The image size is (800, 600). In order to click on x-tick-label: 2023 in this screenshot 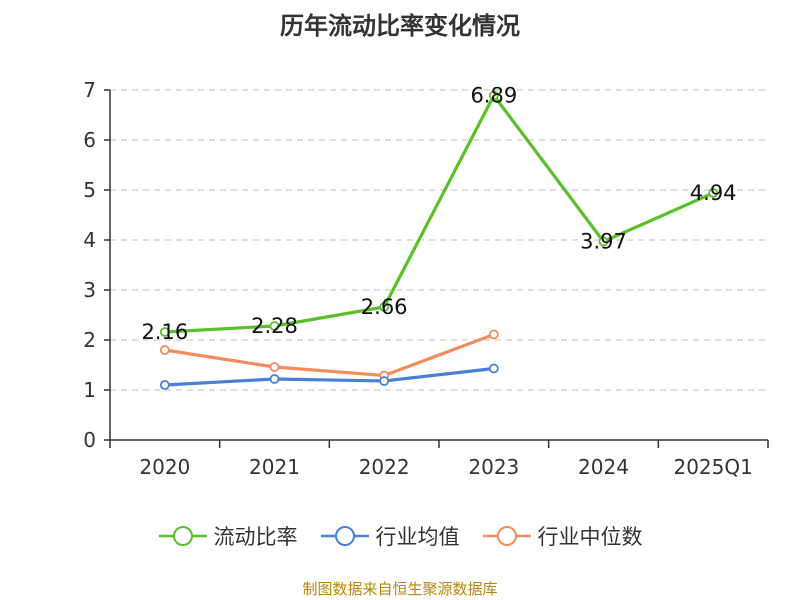, I will do `click(493, 467)`.